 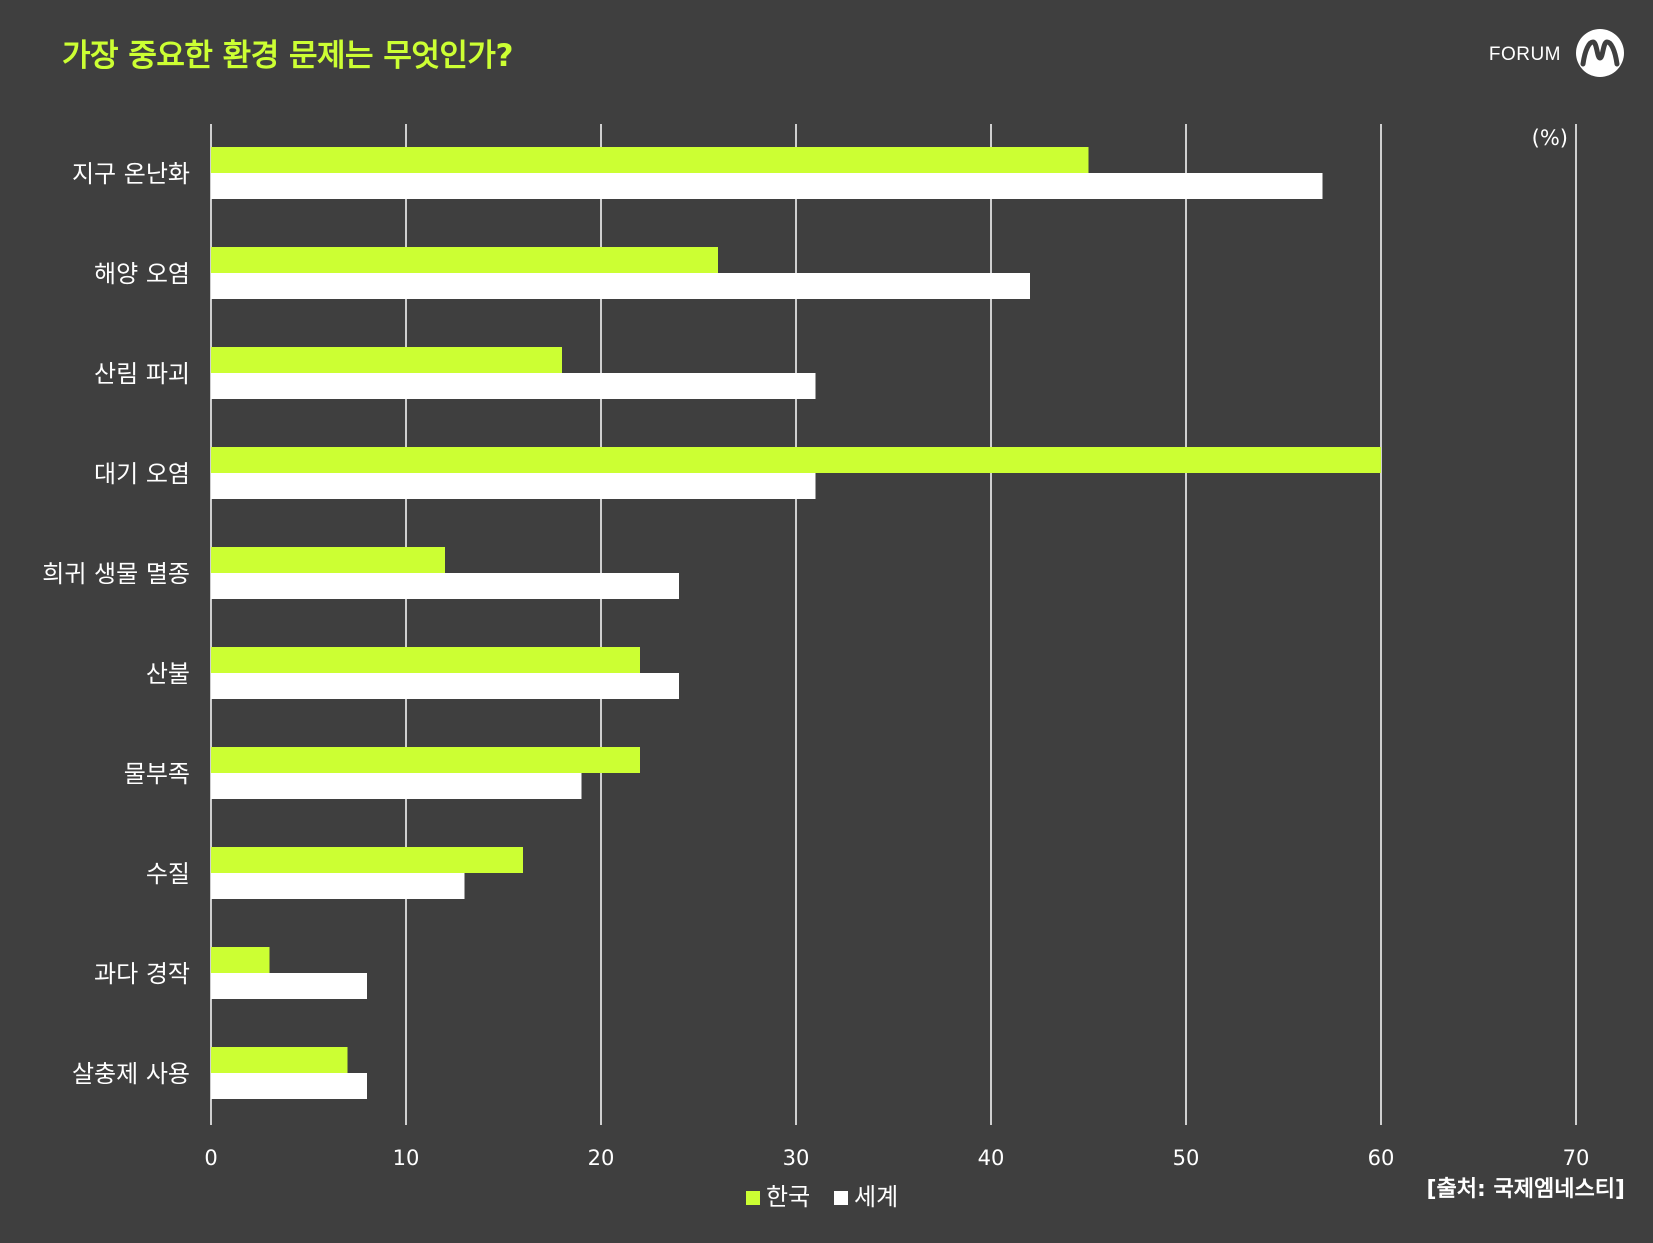 What do you see at coordinates (131, 1074) in the screenshot?
I see `category-label: 살충제 사용` at bounding box center [131, 1074].